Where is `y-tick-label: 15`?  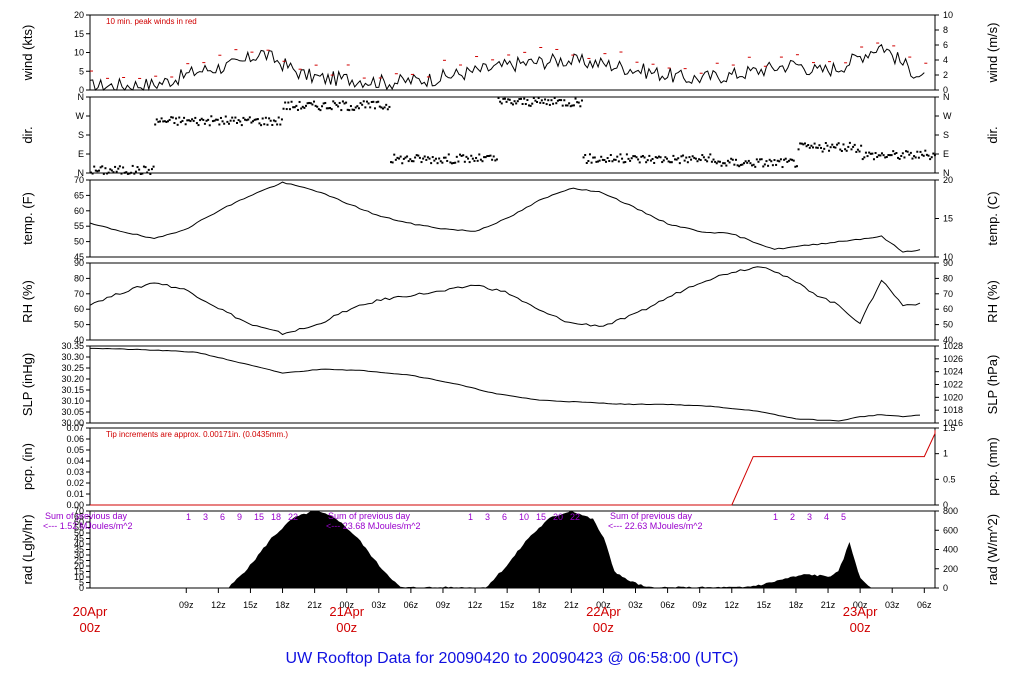 y-tick-label: 15 is located at coordinates (79, 572).